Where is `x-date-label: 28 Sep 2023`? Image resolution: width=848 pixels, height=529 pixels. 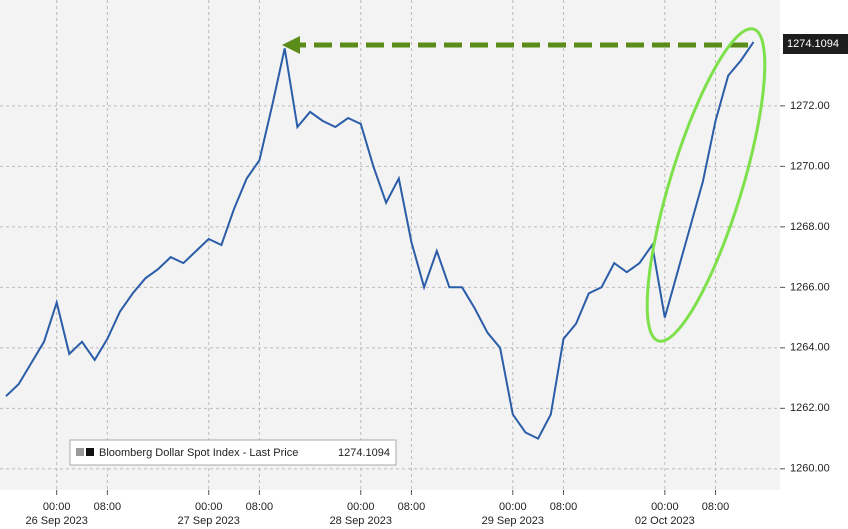
x-date-label: 28 Sep 2023 is located at coordinates (361, 521).